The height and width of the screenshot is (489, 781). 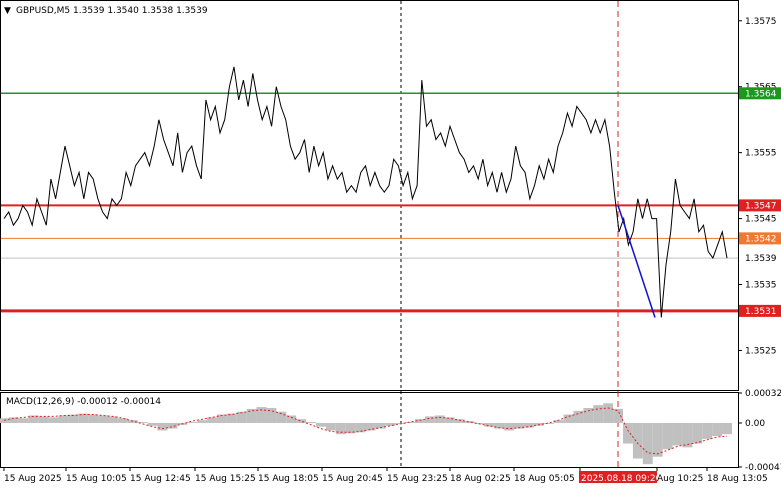 I want to click on macd-tick-label: -0.00047, so click(x=763, y=468).